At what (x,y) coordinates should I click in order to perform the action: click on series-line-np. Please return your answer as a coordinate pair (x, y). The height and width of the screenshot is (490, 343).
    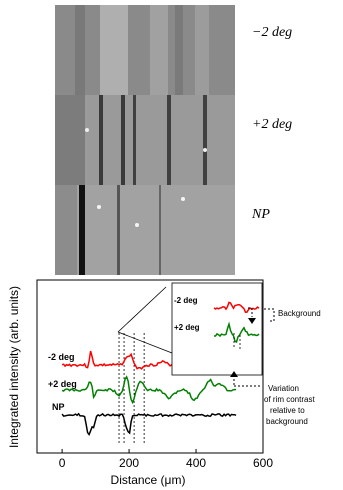
    Looking at the image, I should click on (149, 424).